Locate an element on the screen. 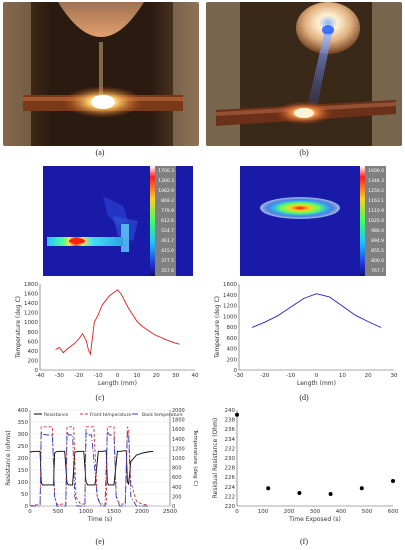 The height and width of the screenshot is (550, 405). x-tick-label: 1500 is located at coordinates (114, 512).